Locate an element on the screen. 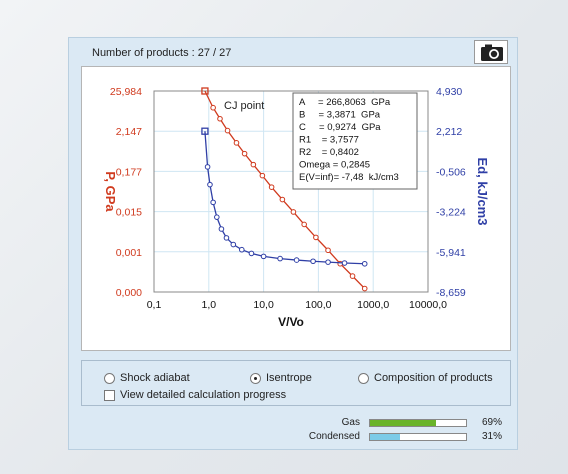 The width and height of the screenshot is (568, 474). condensed-progress-bar is located at coordinates (418, 437).